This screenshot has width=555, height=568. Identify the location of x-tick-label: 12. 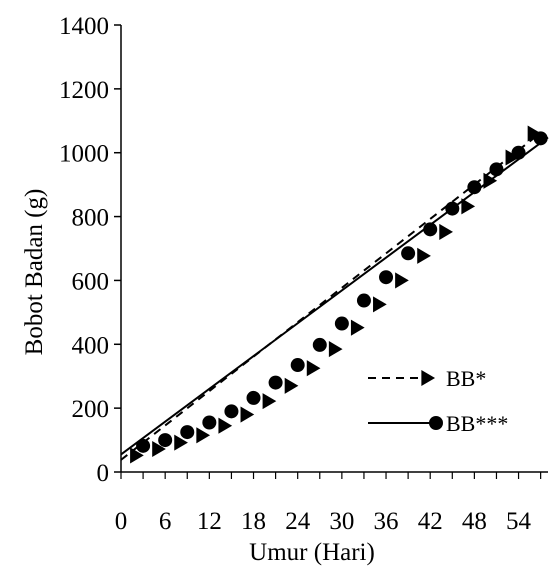
(209, 521).